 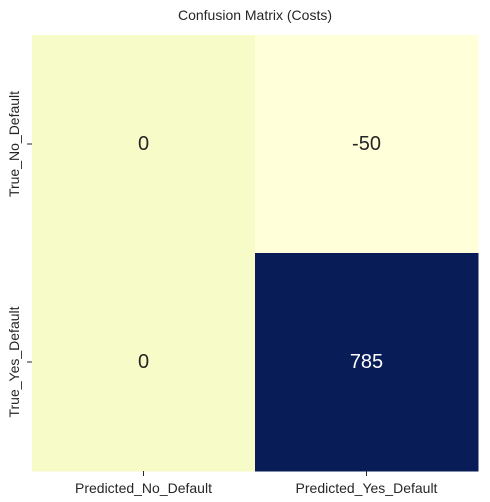 I want to click on x-tick-label-0: Predicted_No_Default, so click(x=143, y=488).